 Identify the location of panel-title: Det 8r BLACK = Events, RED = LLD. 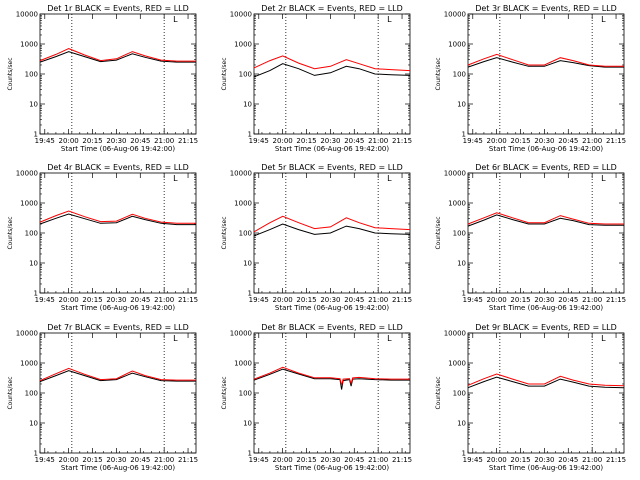
(332, 327).